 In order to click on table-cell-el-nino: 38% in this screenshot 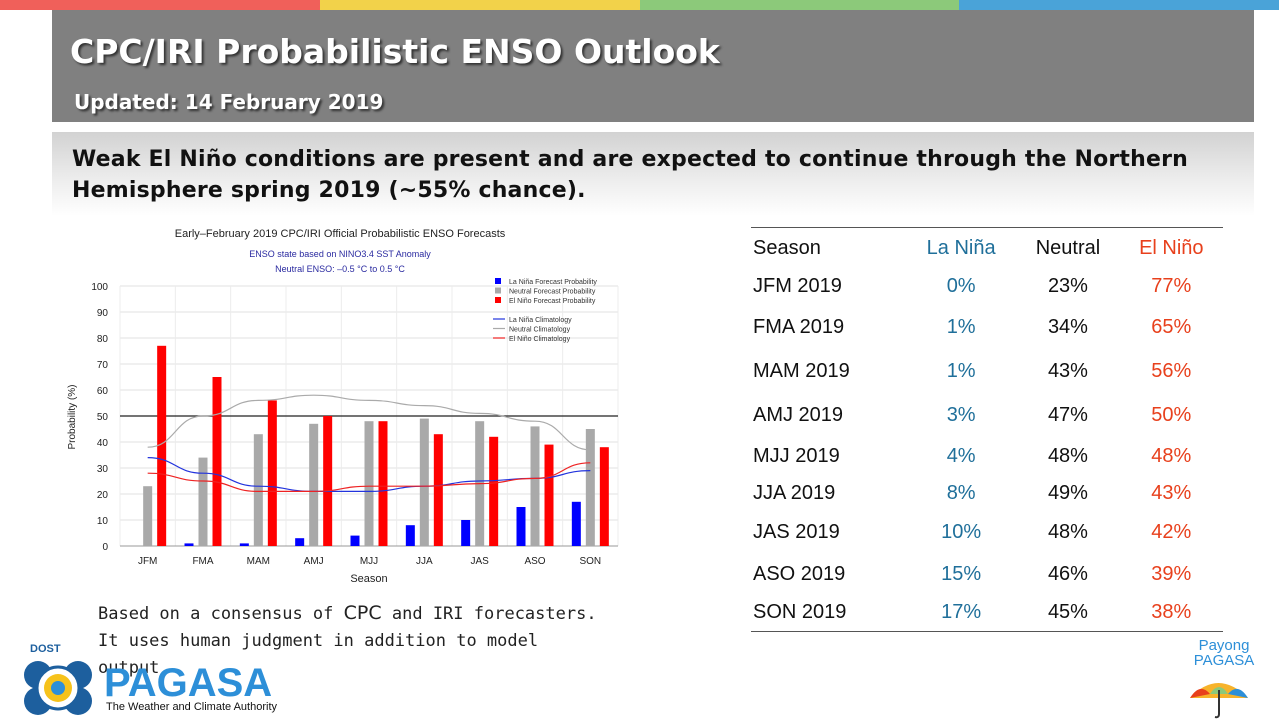, I will do `click(1171, 613)`.